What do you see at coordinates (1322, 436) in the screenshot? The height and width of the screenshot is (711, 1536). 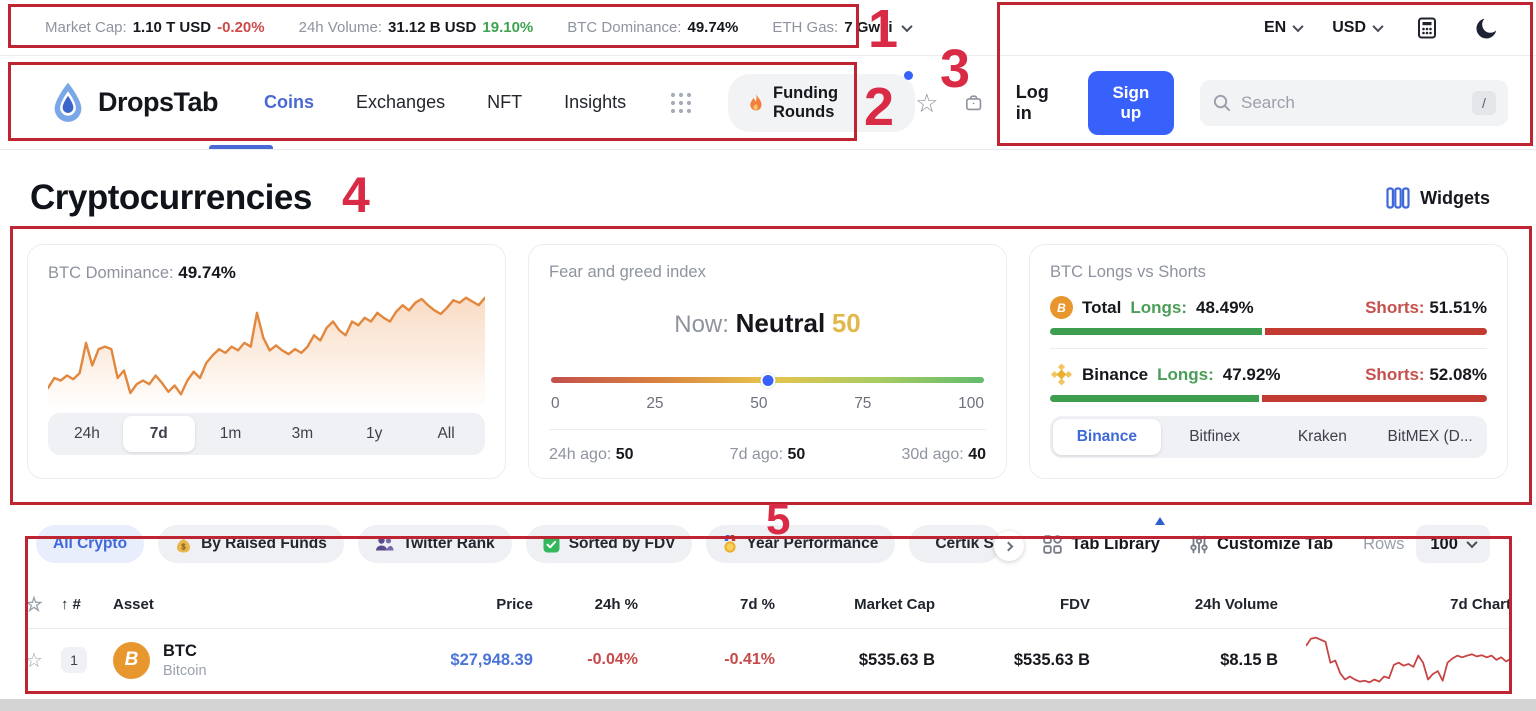 I see `exchange-kraken: Kraken` at bounding box center [1322, 436].